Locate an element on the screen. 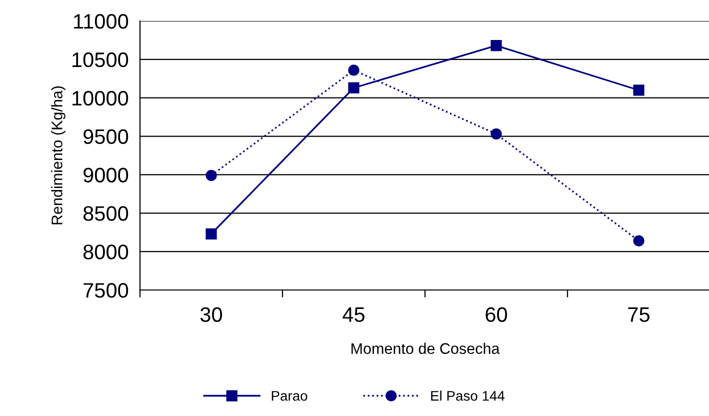  x-axis-title: Momento de Cosecha is located at coordinates (426, 348).